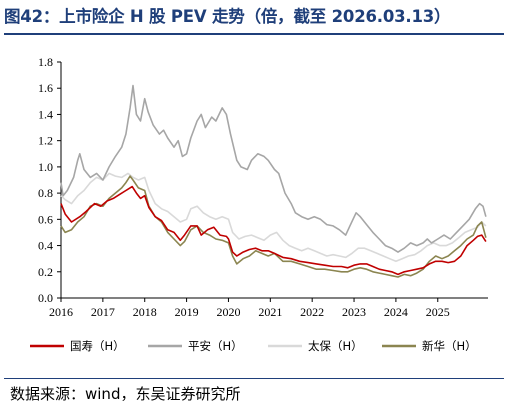  Describe the element at coordinates (145, 312) in the screenshot. I see `x-tick-label: 2018` at that location.